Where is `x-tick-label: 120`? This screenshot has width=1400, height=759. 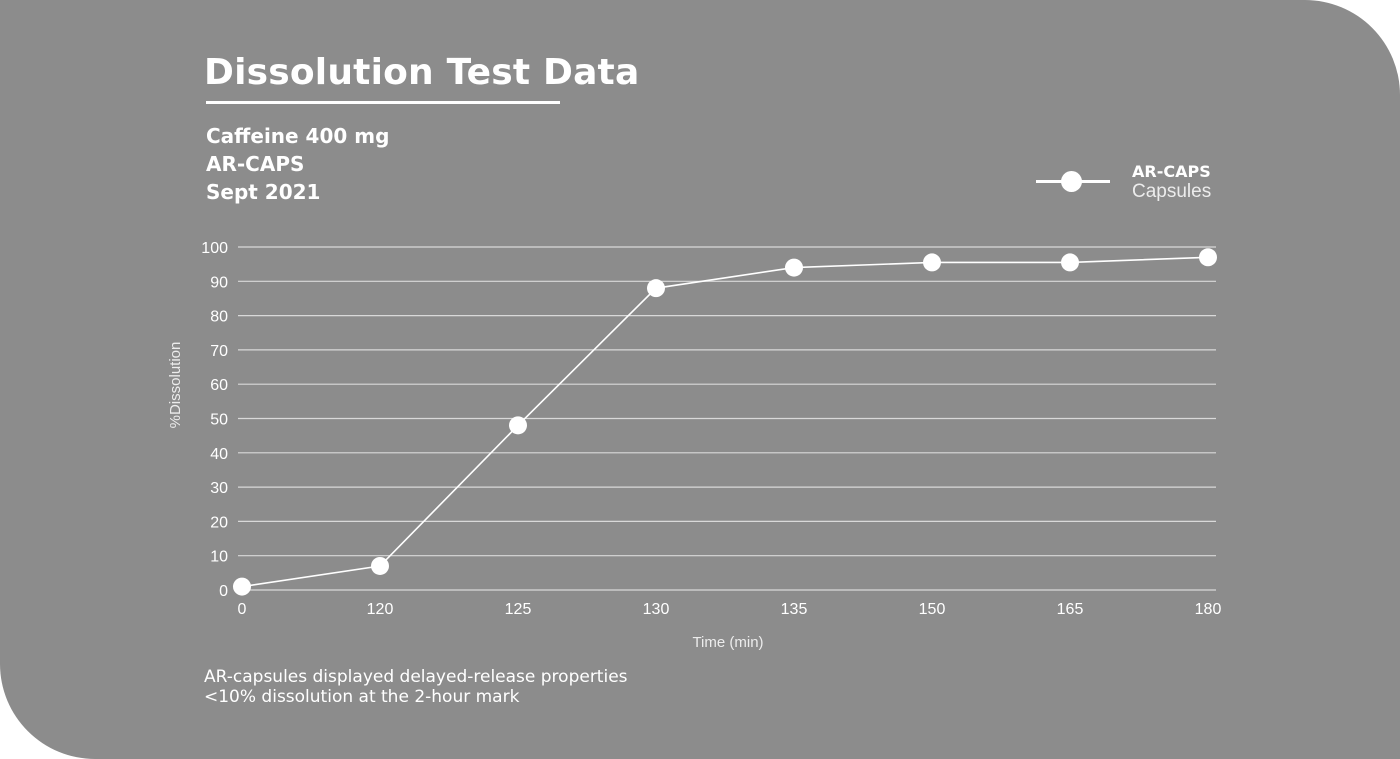
x-tick-label: 120 is located at coordinates (380, 609).